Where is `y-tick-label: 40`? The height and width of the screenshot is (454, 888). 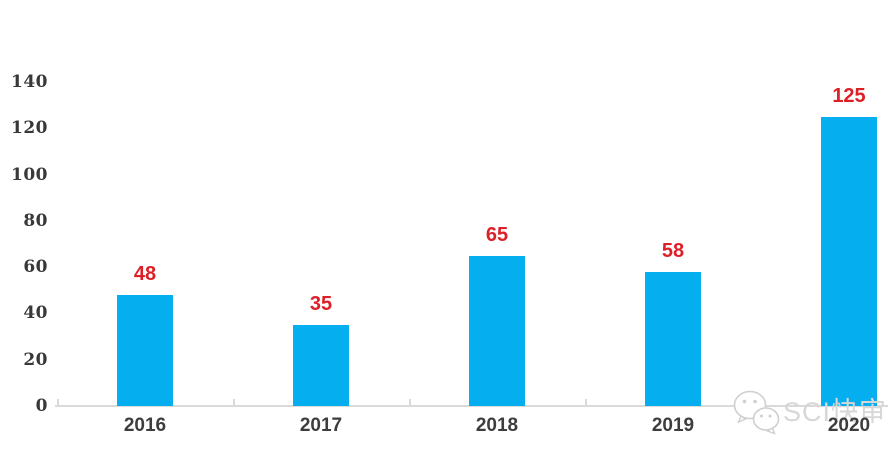
y-tick-label: 40 is located at coordinates (35, 313).